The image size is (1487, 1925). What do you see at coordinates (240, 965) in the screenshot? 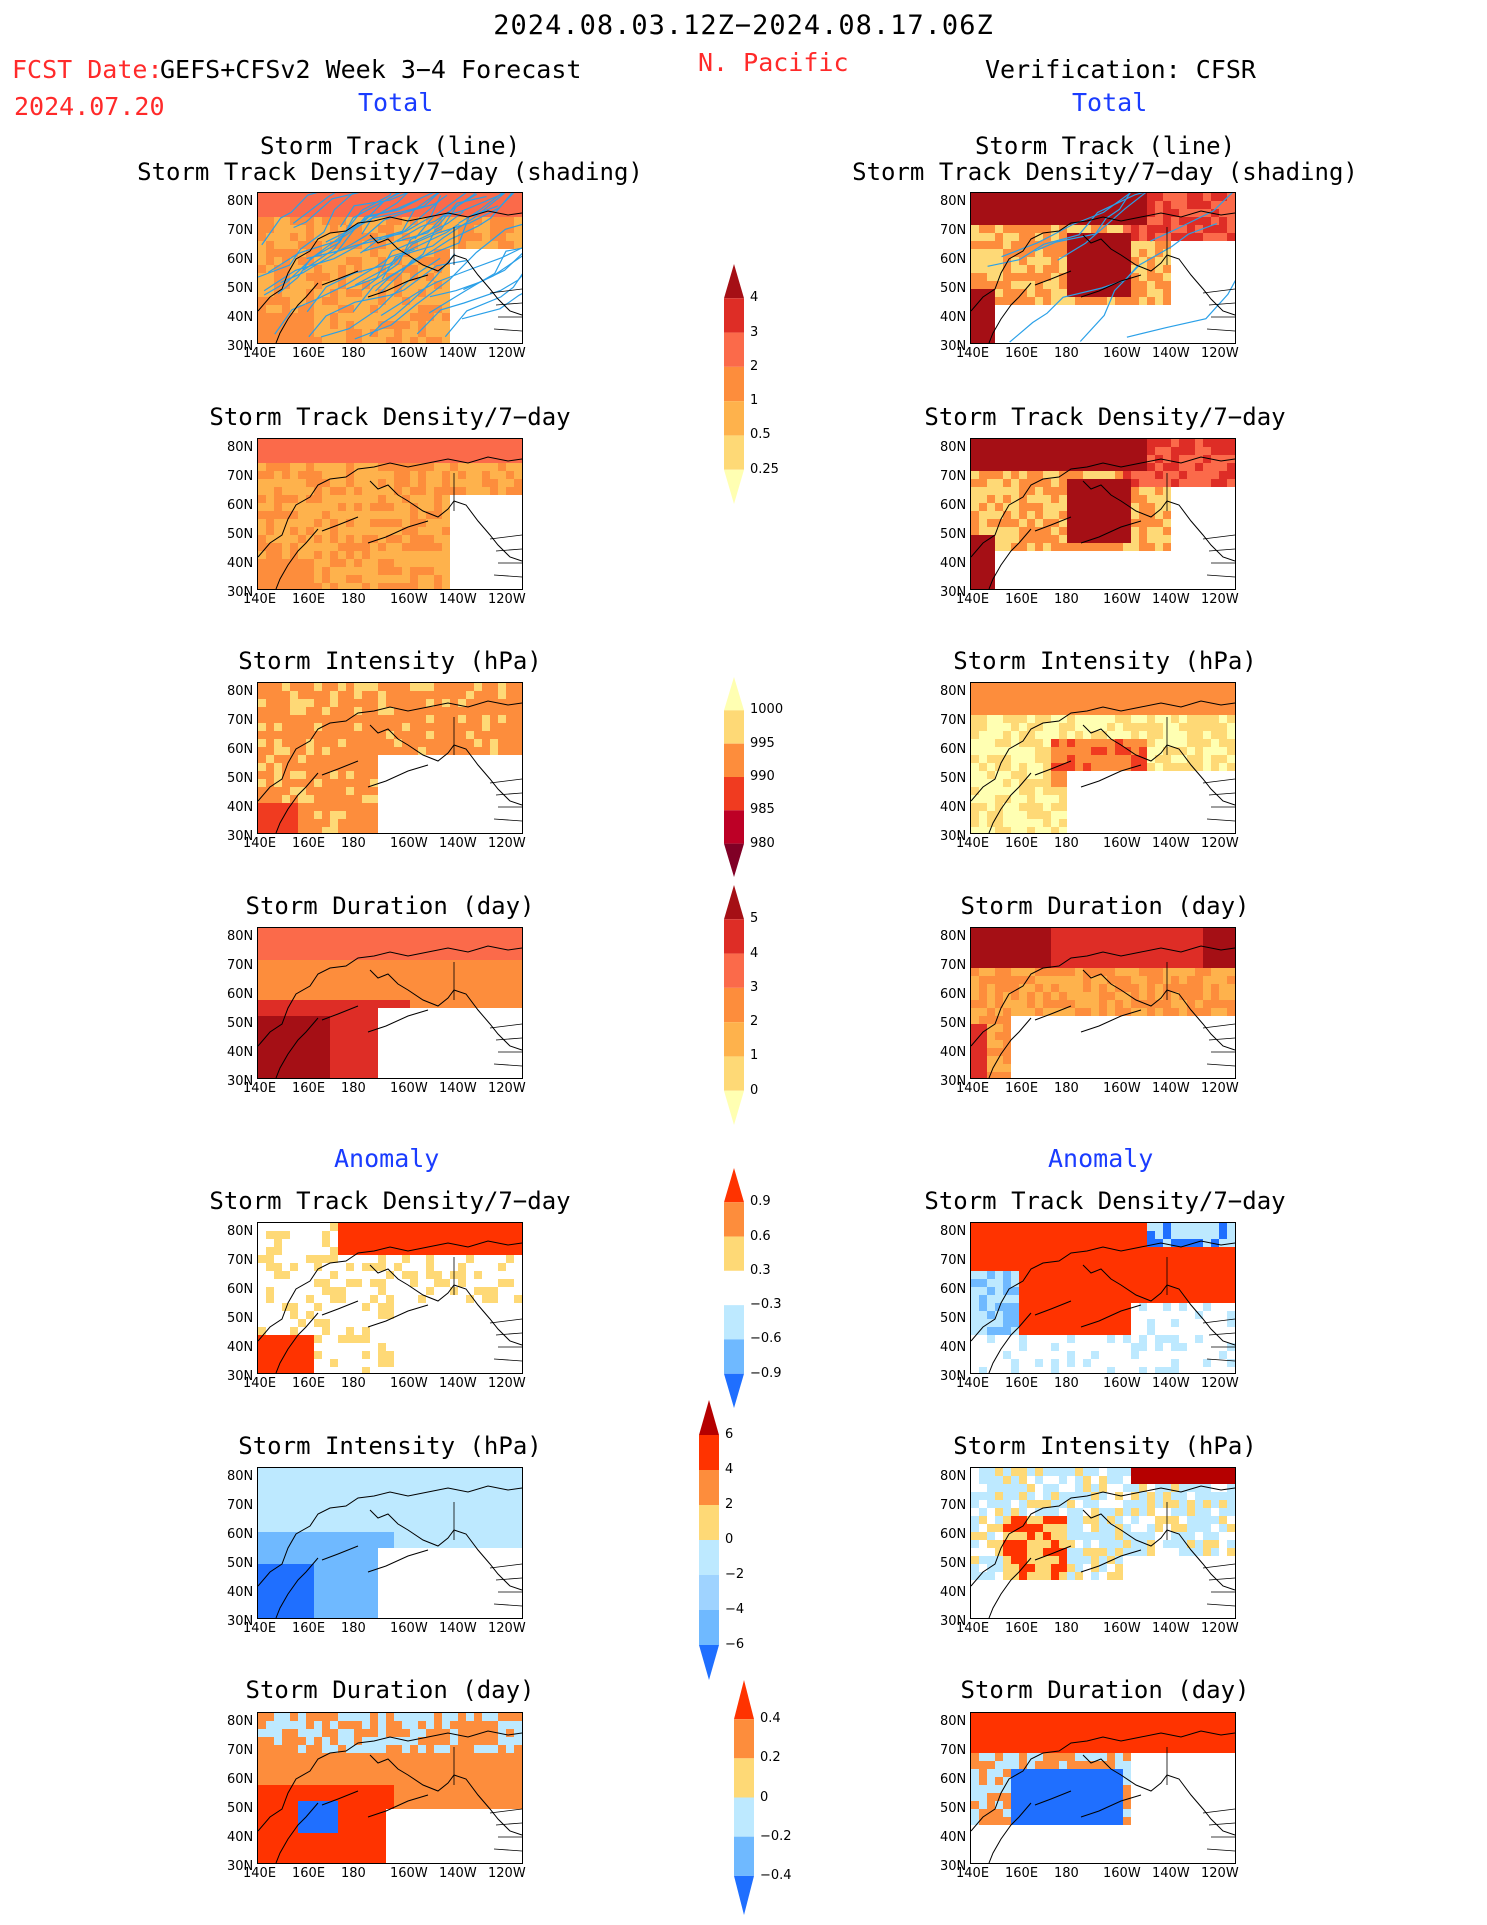
I see `lat-tick-label: 70N` at bounding box center [240, 965].